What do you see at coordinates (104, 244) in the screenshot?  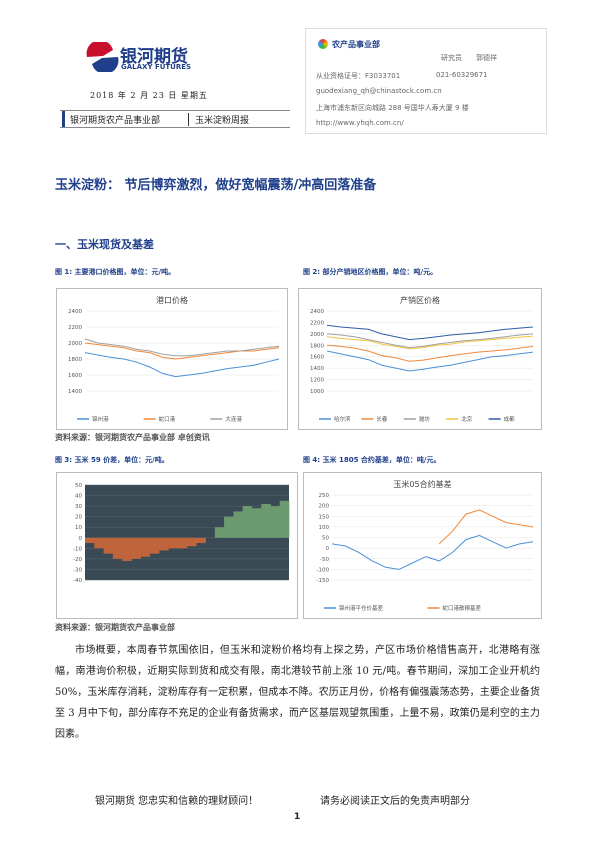 I see `section-title: 一、玉米现货及基差` at bounding box center [104, 244].